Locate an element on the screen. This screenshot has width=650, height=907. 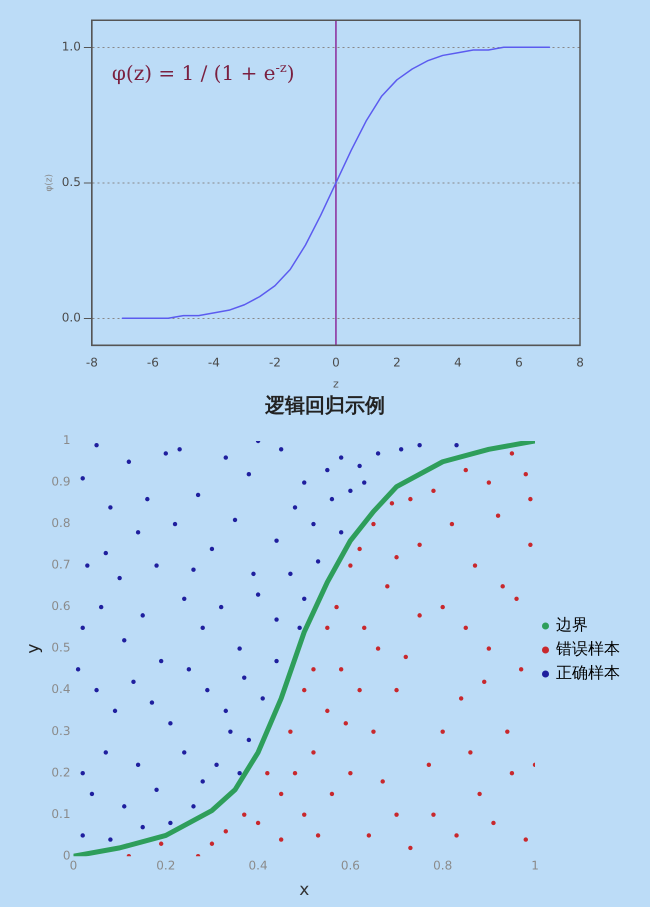
x-tick-label: -6 is located at coordinates (152, 363).